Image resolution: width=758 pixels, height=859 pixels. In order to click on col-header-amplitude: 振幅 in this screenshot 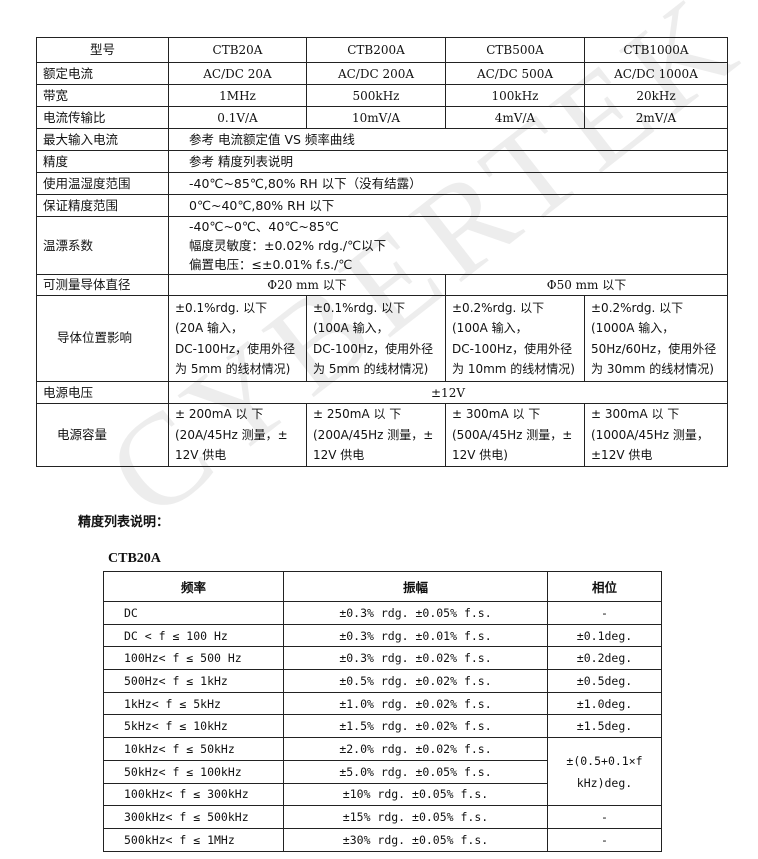, I will do `click(415, 586)`.